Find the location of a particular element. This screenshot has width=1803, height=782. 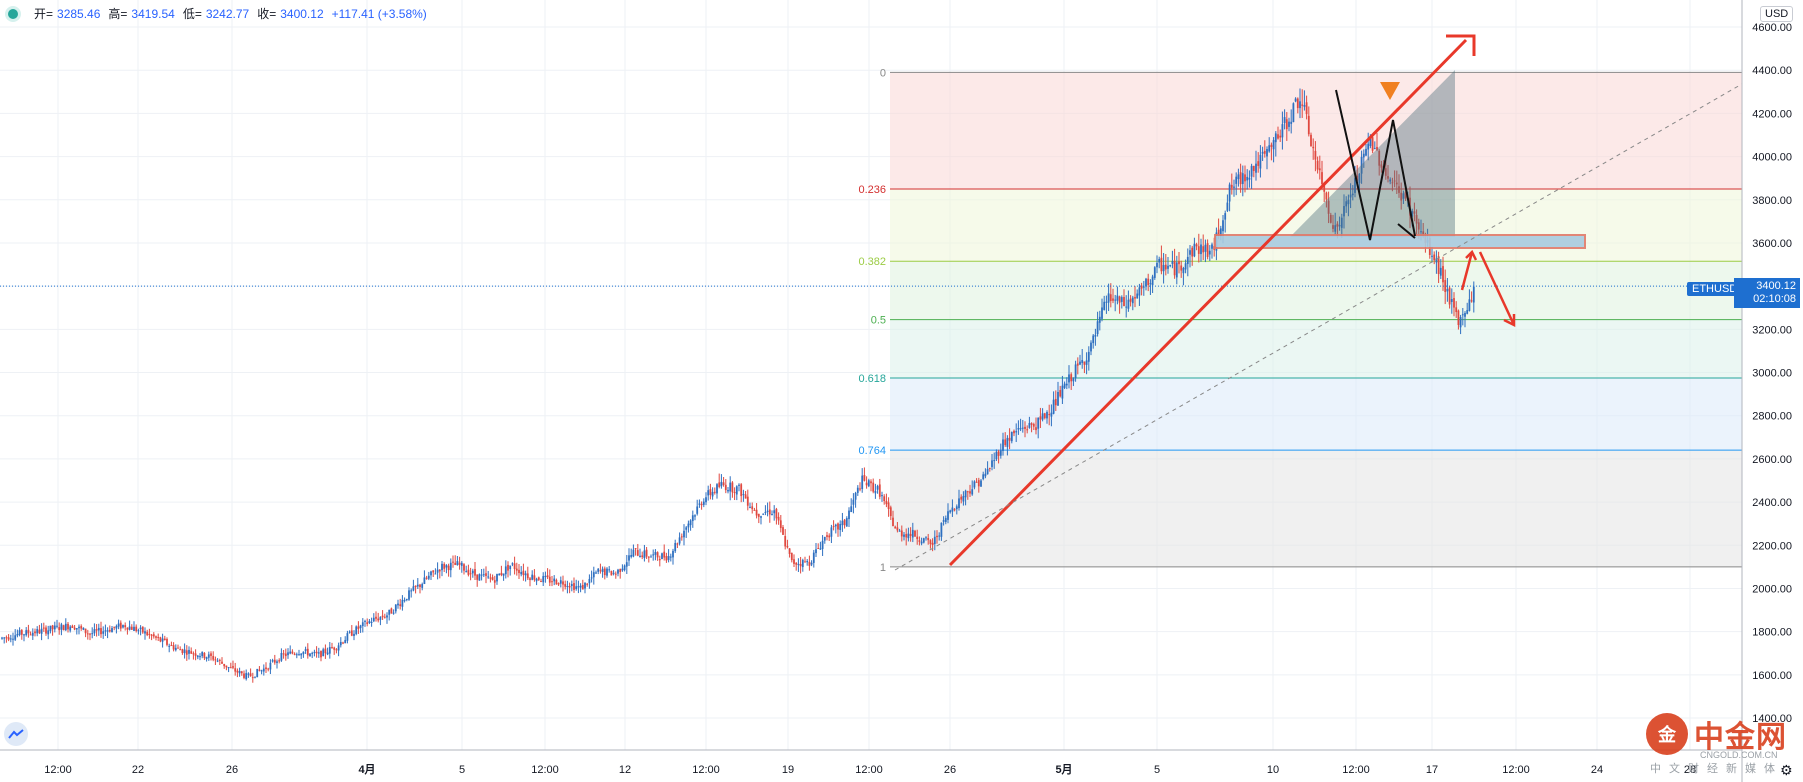

watermark-brand: 中金网 is located at coordinates (1740, 737).